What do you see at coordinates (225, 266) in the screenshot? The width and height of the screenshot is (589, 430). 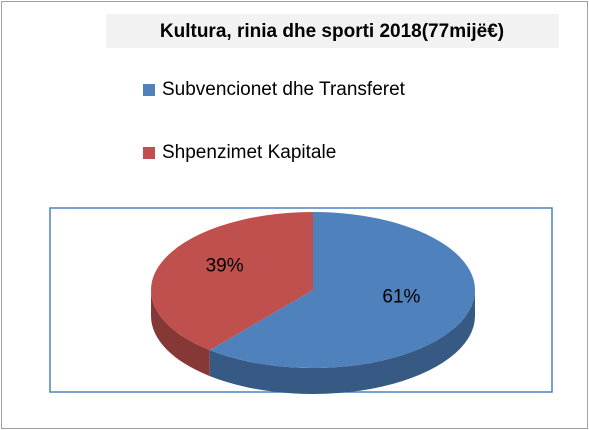 I see `data-label: 39%` at bounding box center [225, 266].